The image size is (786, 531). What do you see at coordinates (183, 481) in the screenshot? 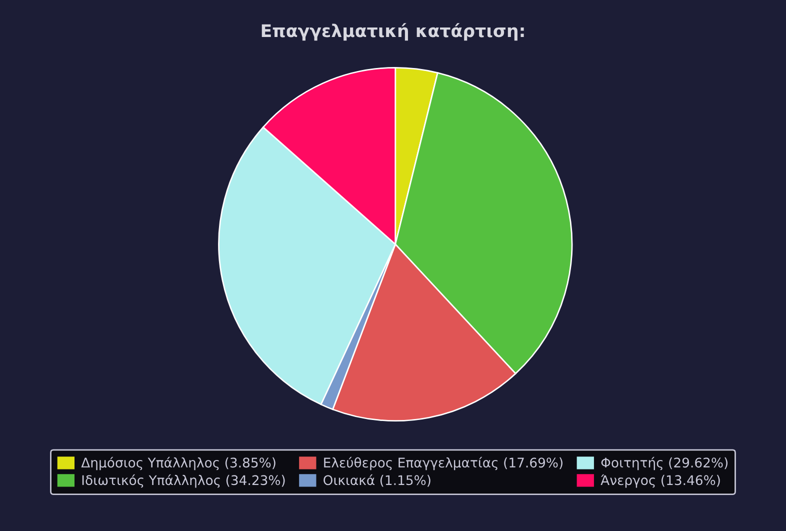
I see `legend-label: Ιδιωτικός Υπάλληλος (34.23%)` at bounding box center [183, 481].